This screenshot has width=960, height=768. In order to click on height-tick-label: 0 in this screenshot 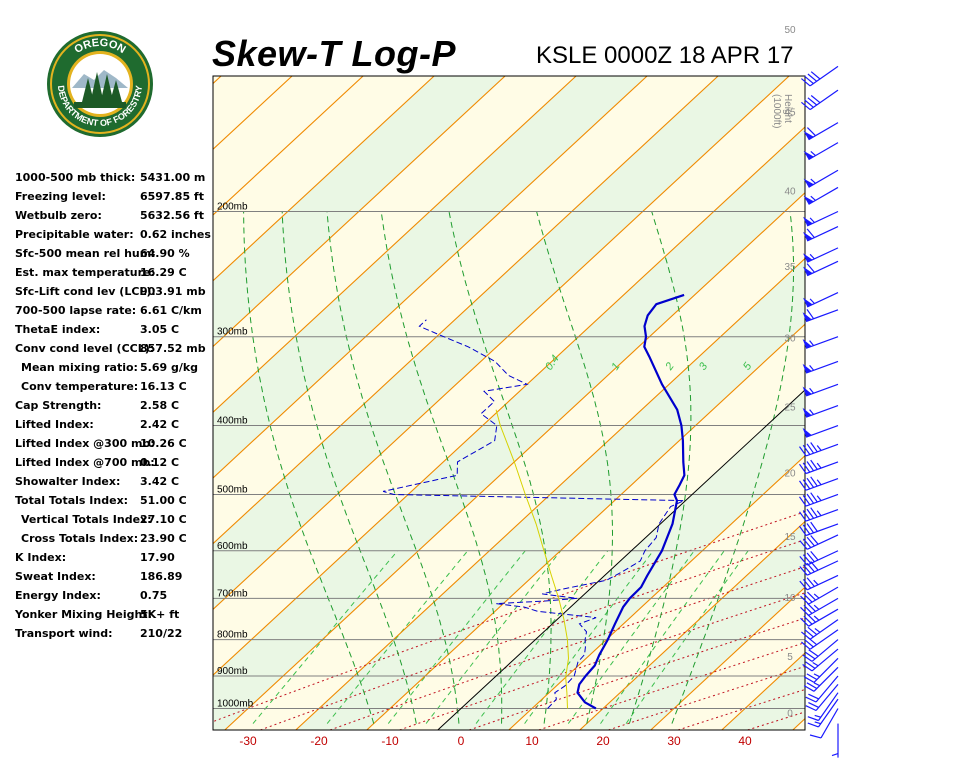, I will do `click(790, 714)`.